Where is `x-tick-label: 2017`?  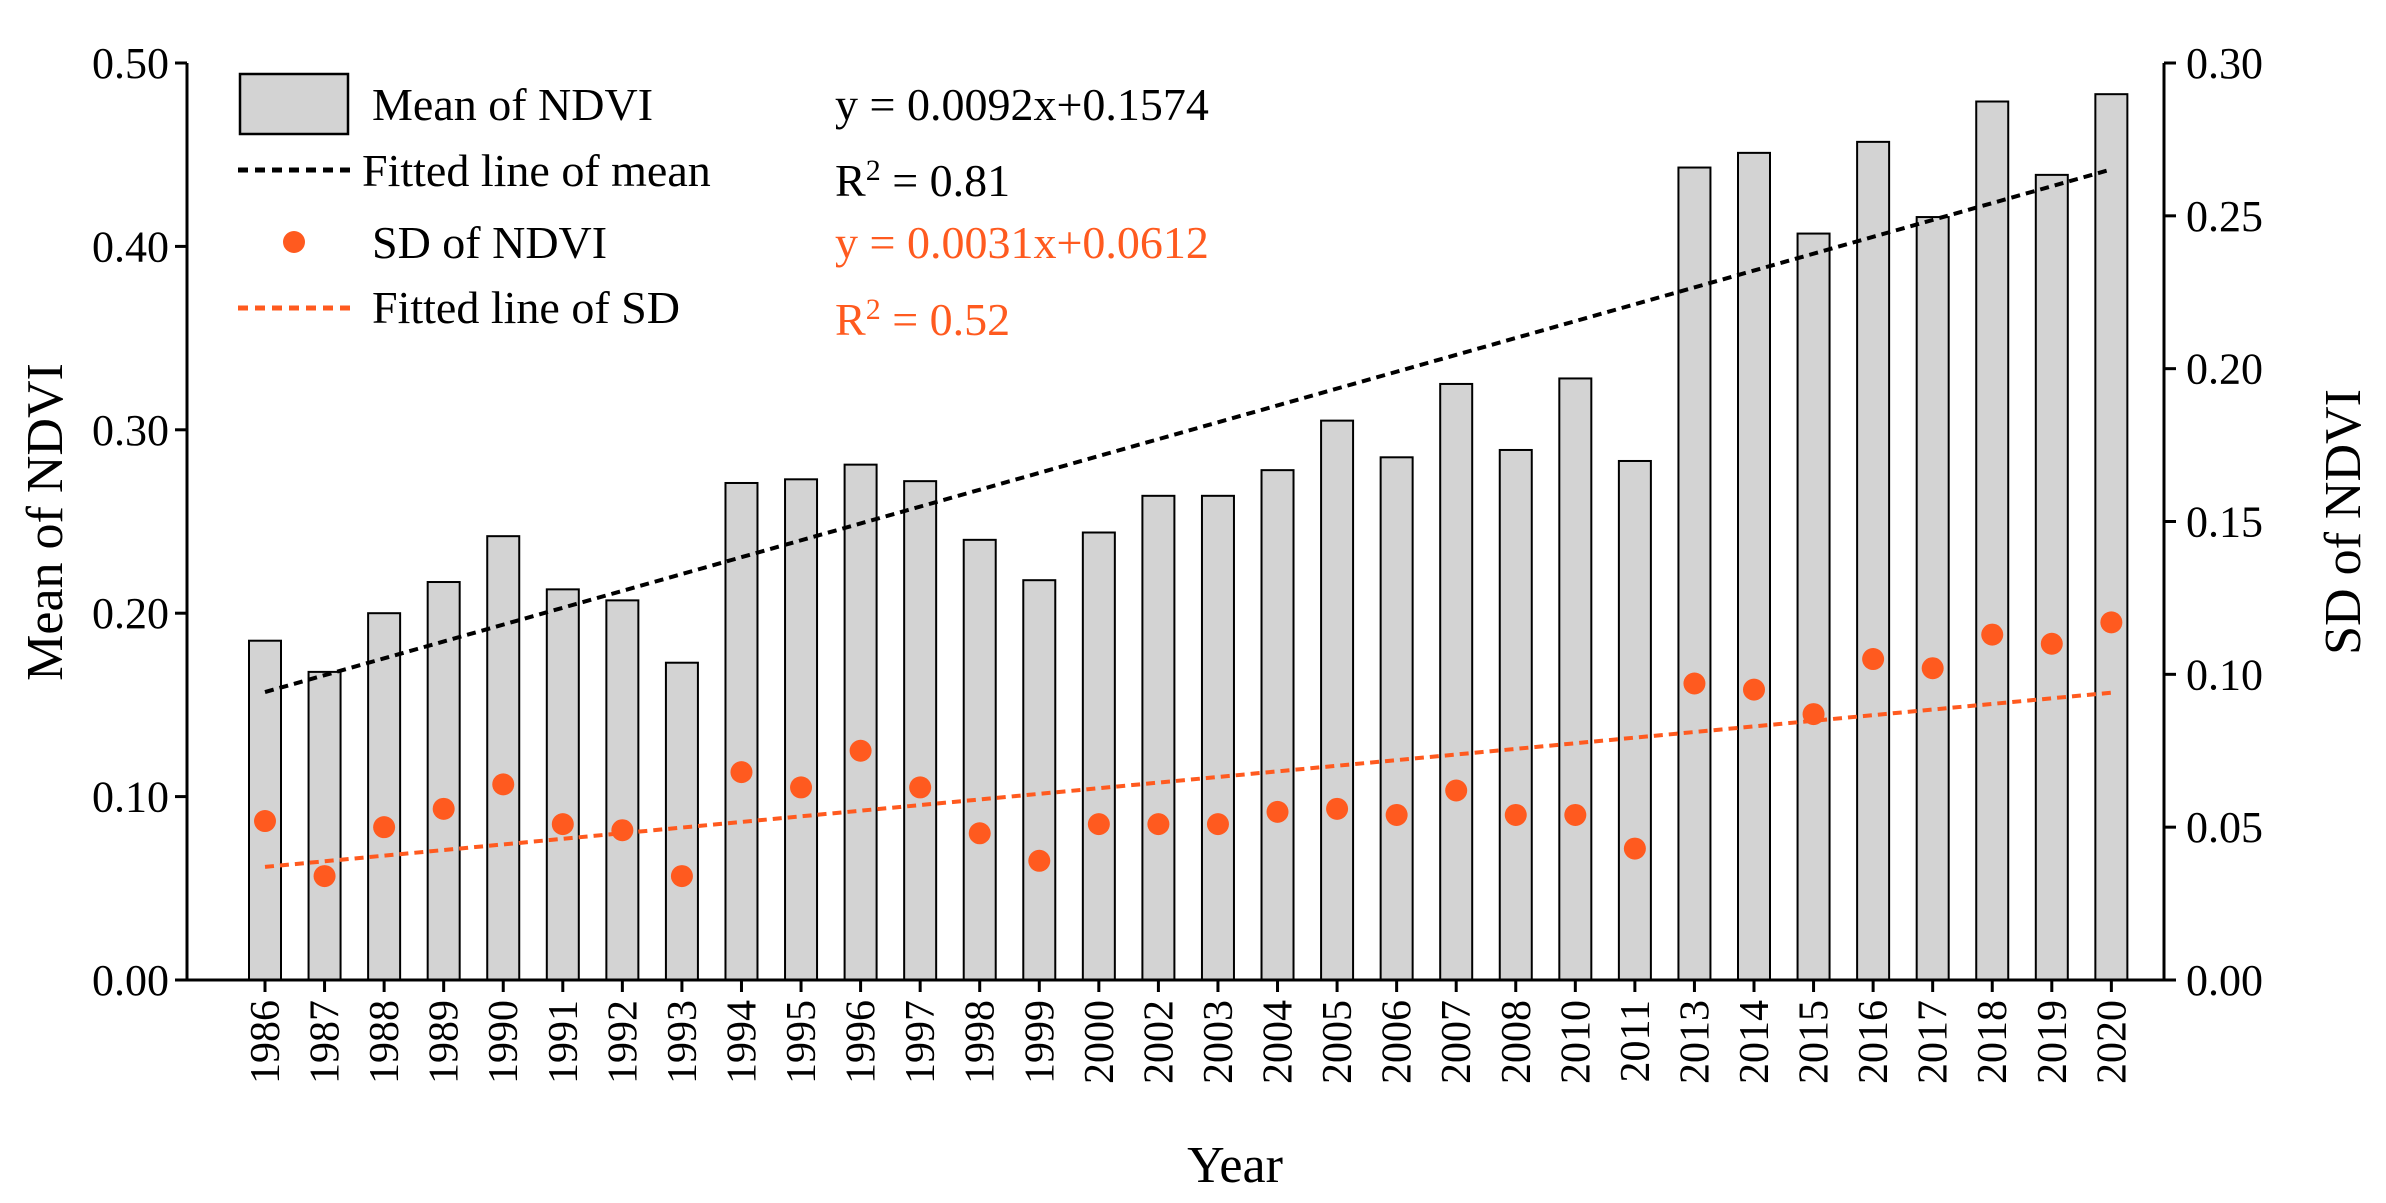 x-tick-label: 2017 is located at coordinates (1934, 1042).